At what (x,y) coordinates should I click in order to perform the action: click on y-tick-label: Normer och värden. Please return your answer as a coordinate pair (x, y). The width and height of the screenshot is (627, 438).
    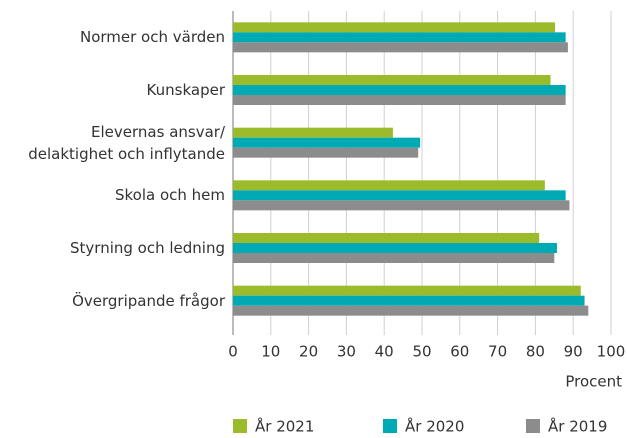
    Looking at the image, I should click on (152, 37).